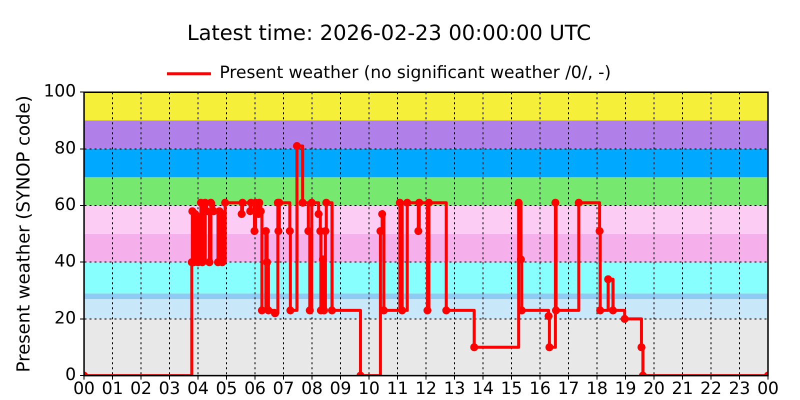  Describe the element at coordinates (597, 389) in the screenshot. I see `x-tick-label: 18` at that location.